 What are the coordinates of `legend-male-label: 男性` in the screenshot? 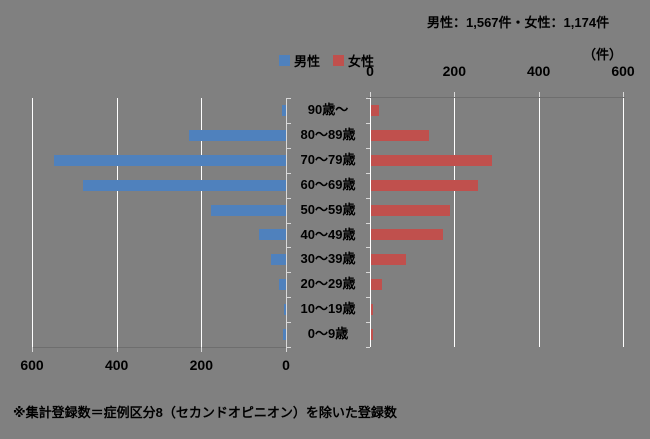 It's located at (307, 61).